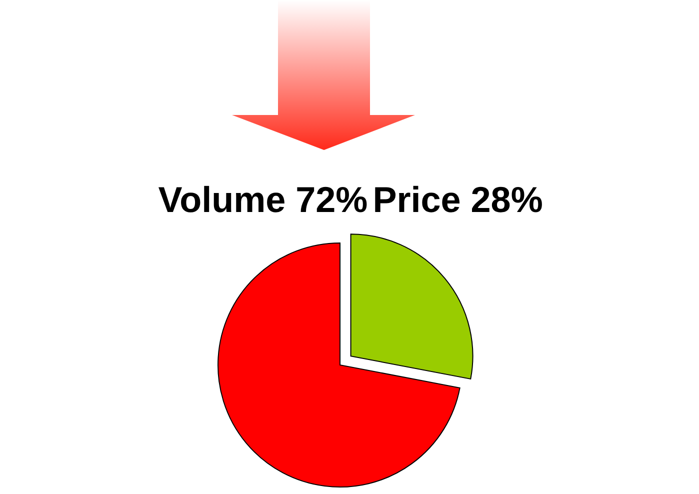  I want to click on slice-label: Volume 72%, so click(263, 199).